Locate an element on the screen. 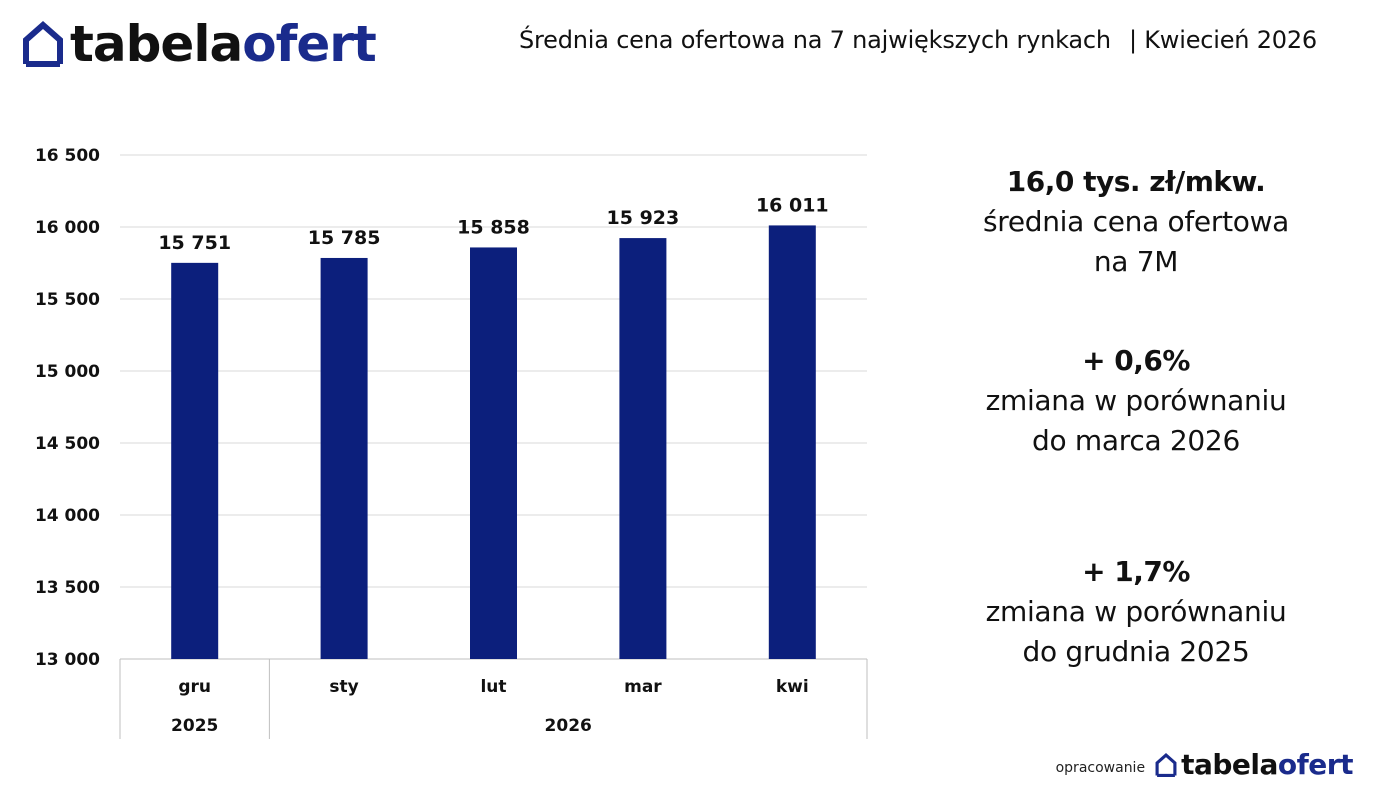  data-label: 15 785 is located at coordinates (344, 238).